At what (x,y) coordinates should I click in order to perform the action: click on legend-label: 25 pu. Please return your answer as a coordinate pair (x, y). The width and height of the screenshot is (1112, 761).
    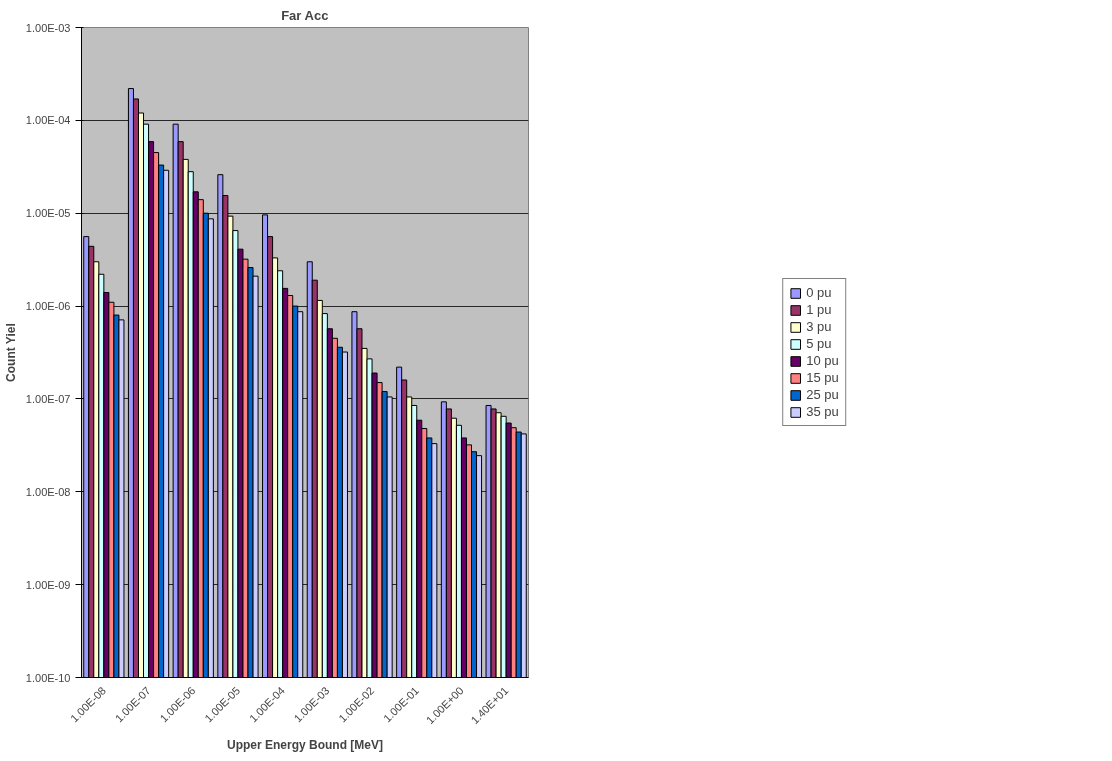
    Looking at the image, I should click on (822, 394).